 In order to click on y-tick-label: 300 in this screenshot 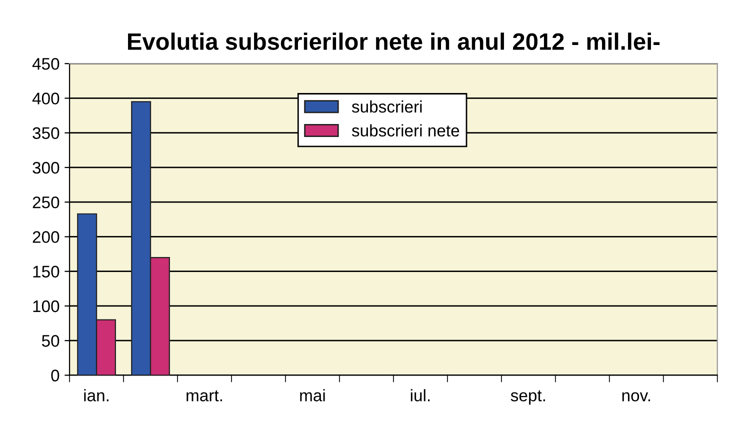, I will do `click(46, 168)`.